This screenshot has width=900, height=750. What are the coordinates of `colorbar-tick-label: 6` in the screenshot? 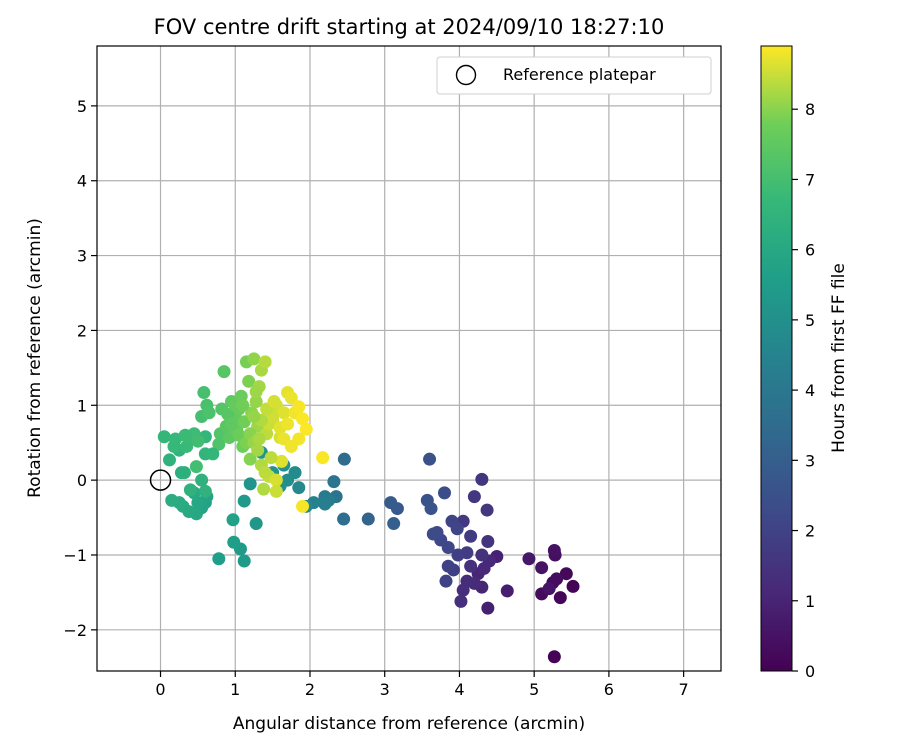 It's located at (810, 250).